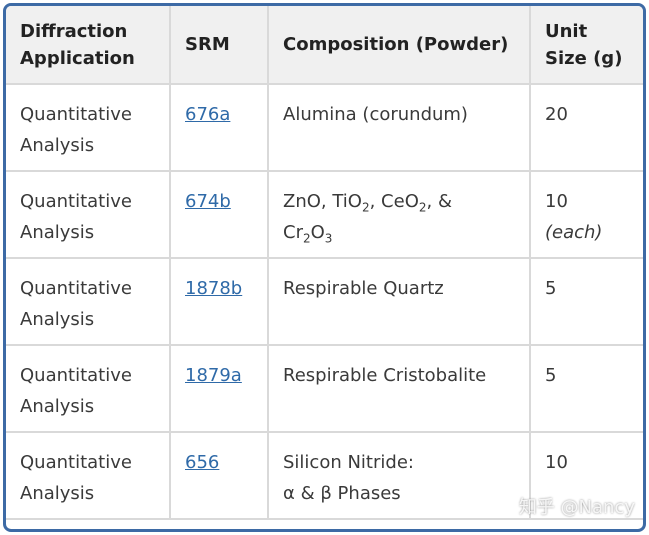  Describe the element at coordinates (394, 201) in the screenshot. I see `composition-text: , CeO` at that location.